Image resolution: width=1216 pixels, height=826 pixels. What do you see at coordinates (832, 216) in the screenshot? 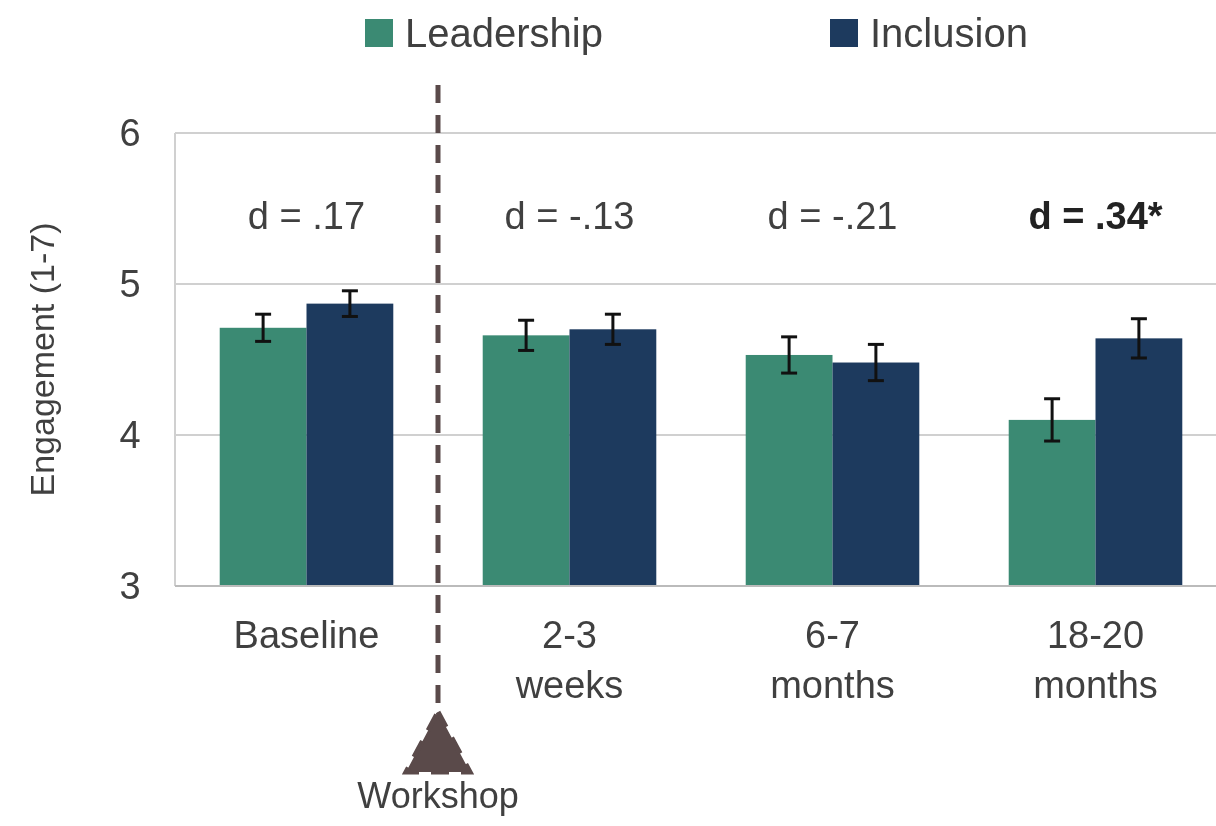
I see `annotation: d = -.21` at bounding box center [832, 216].